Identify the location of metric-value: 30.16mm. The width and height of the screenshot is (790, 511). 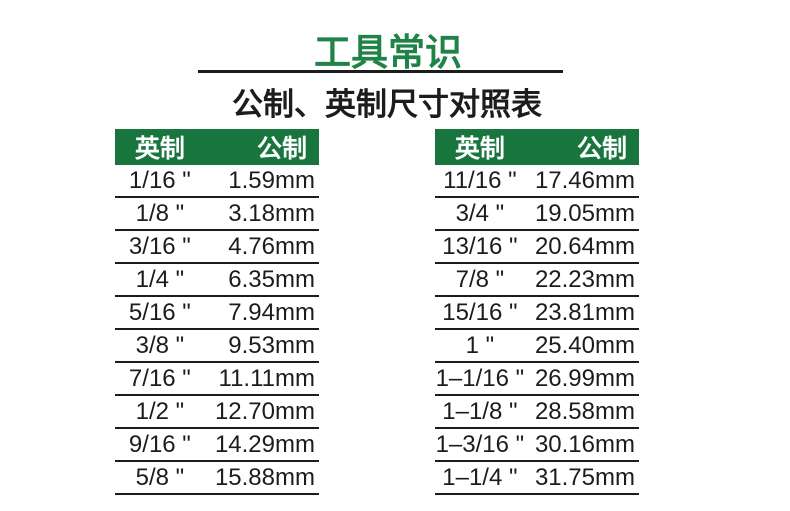
(584, 444).